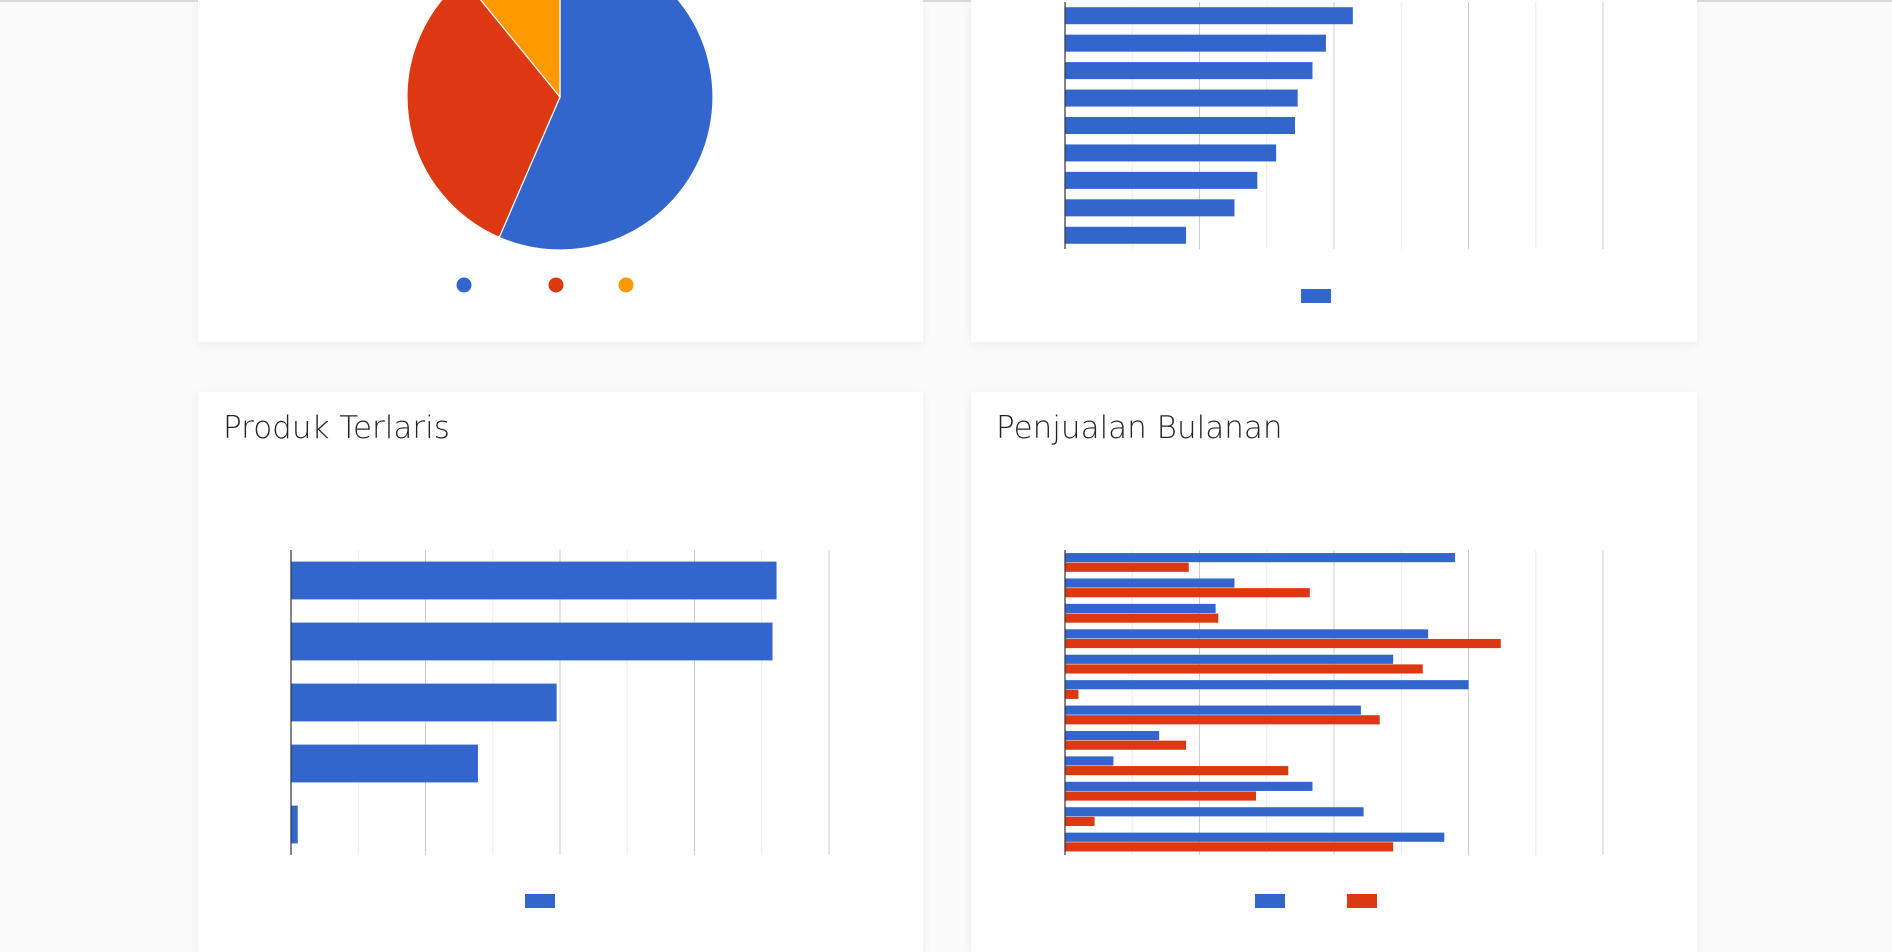  What do you see at coordinates (1181, 98) in the screenshot?
I see `bar-morgan-units` at bounding box center [1181, 98].